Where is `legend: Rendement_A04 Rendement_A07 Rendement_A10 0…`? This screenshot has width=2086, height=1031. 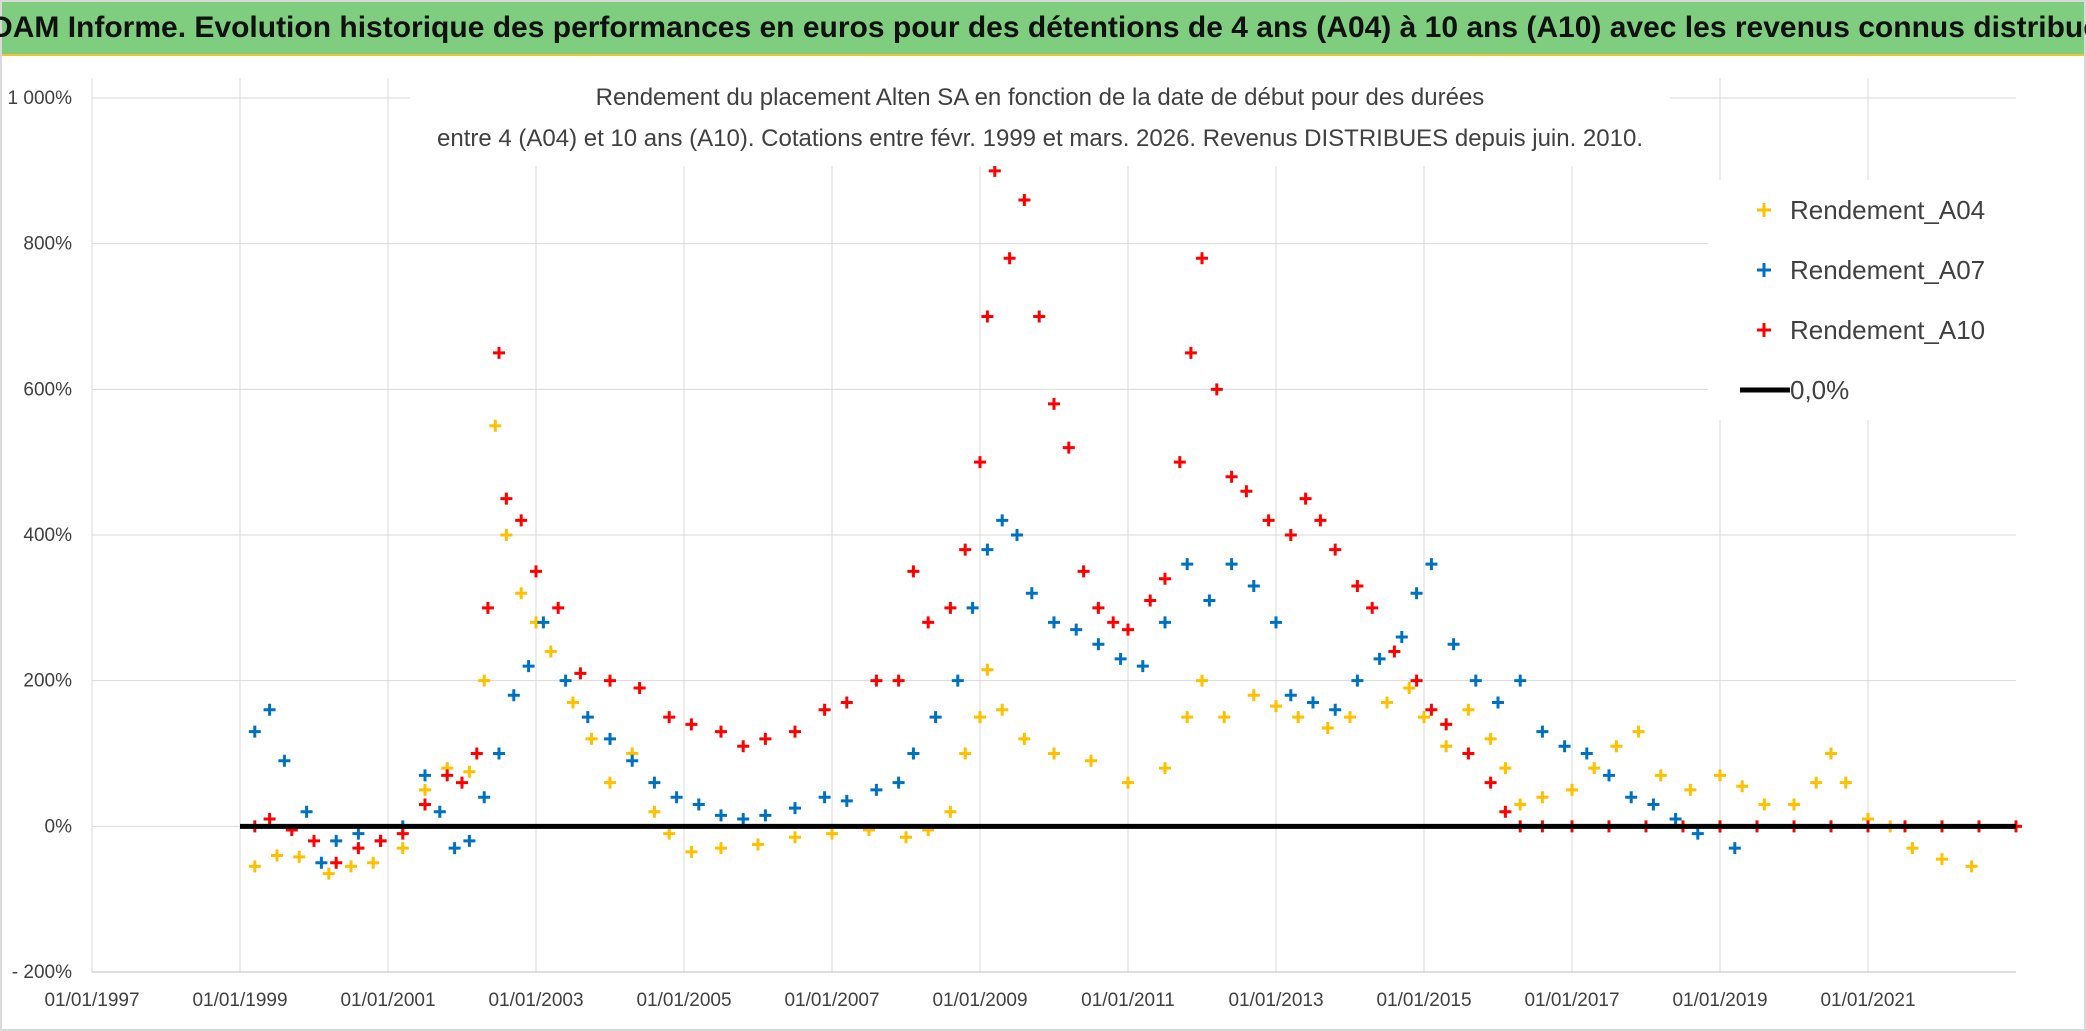
legend: Rendement_A04 Rendement_A07 Rendement_A10 0… is located at coordinates (1863, 300).